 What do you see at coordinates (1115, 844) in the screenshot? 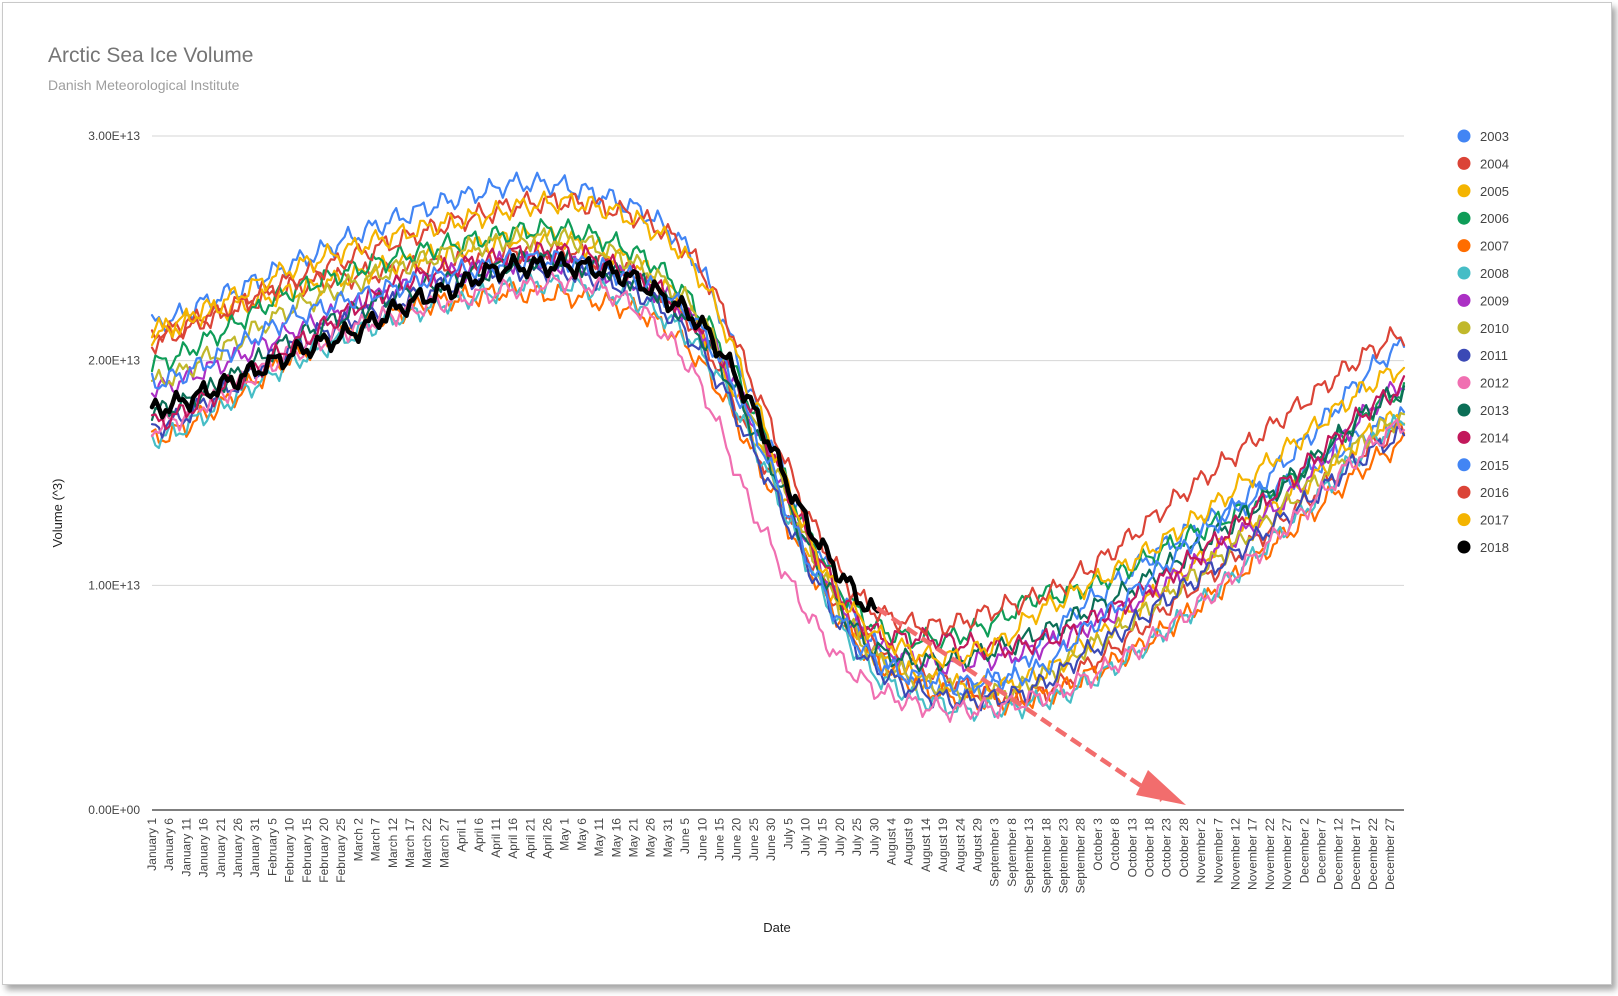
I see `x-tick-label: October 8` at bounding box center [1115, 844].